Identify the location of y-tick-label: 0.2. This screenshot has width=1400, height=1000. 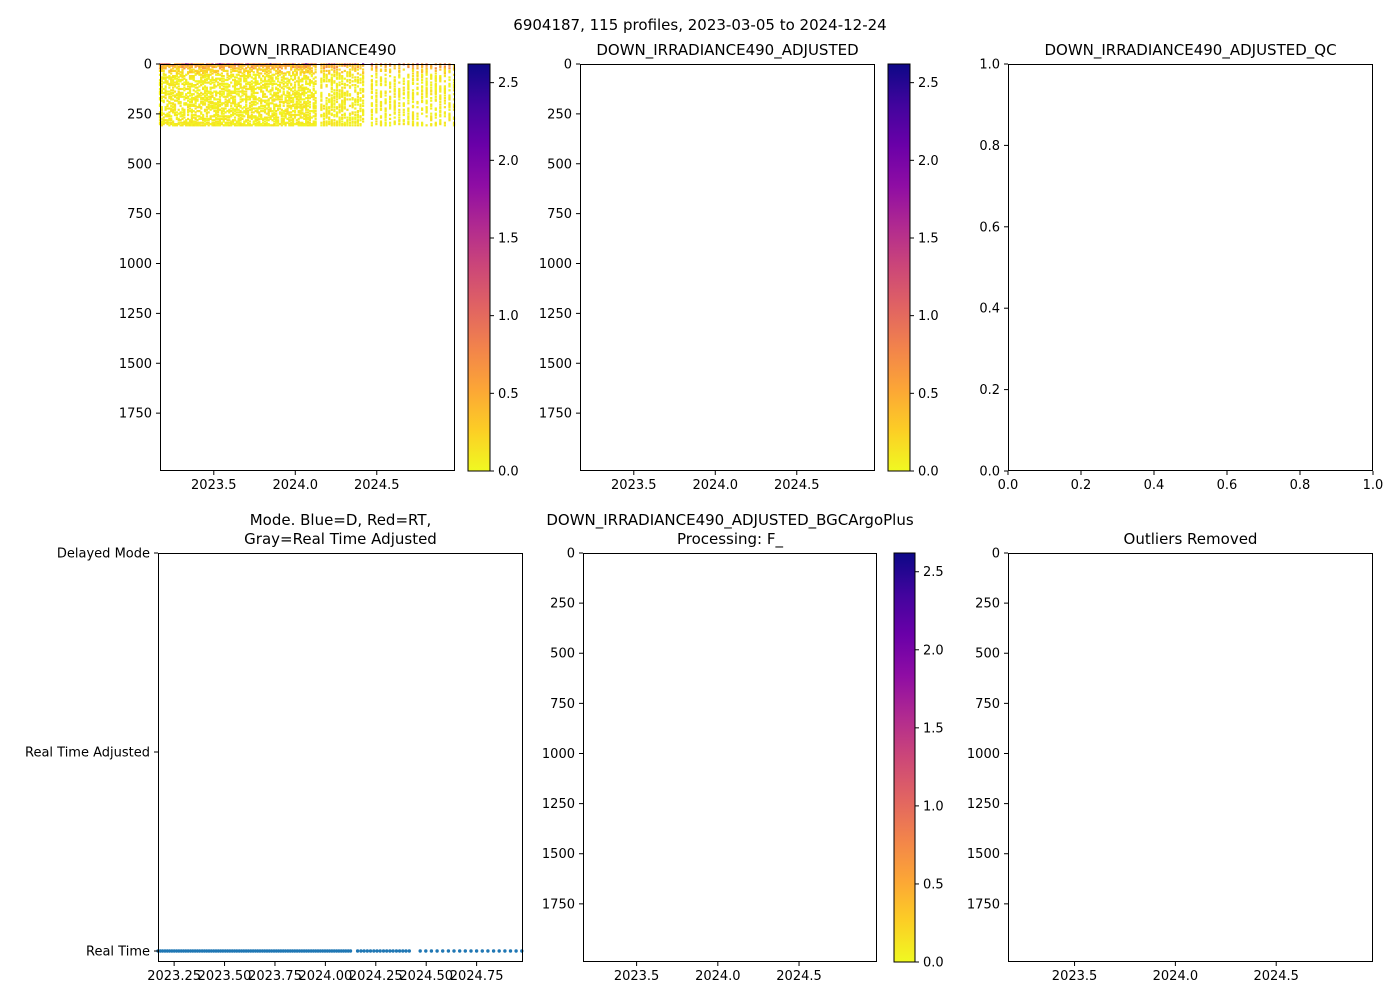
(989, 390).